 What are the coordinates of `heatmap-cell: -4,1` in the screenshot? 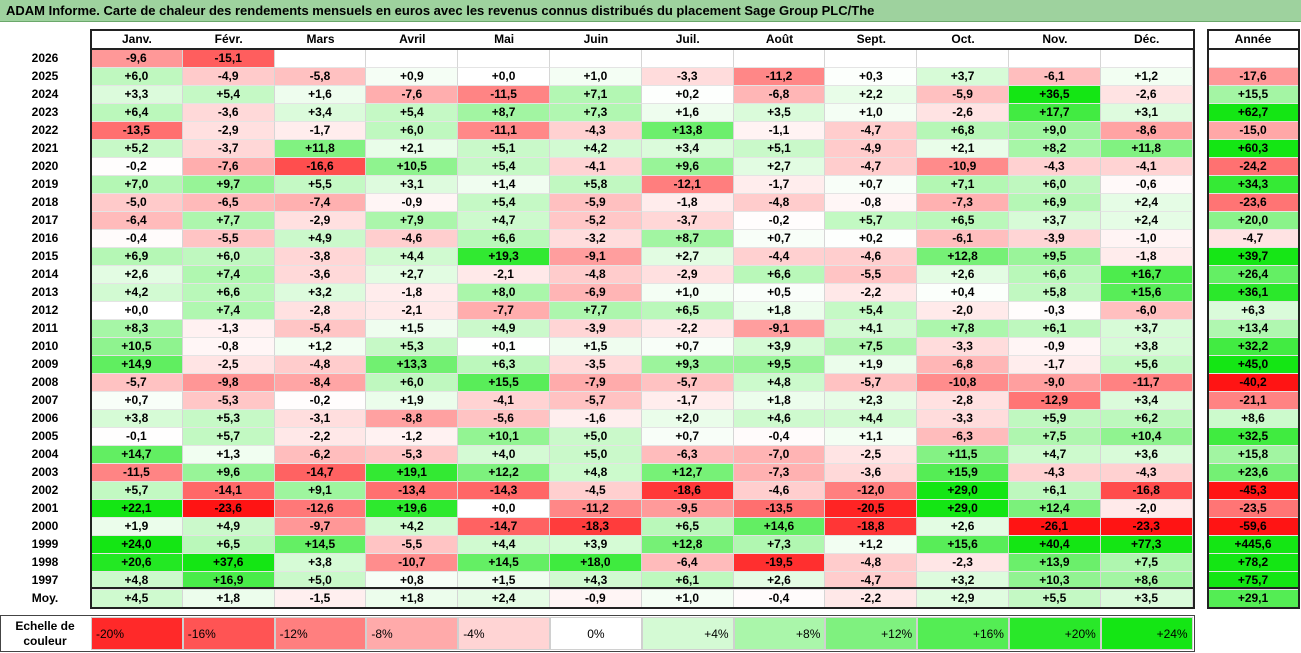 It's located at (1146, 167).